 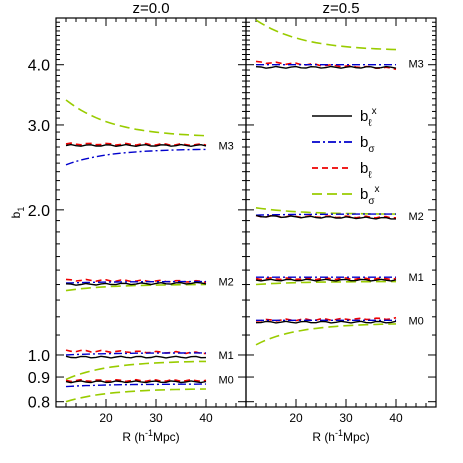 What do you see at coordinates (39, 126) in the screenshot?
I see `y-tick-label: 3.0` at bounding box center [39, 126].